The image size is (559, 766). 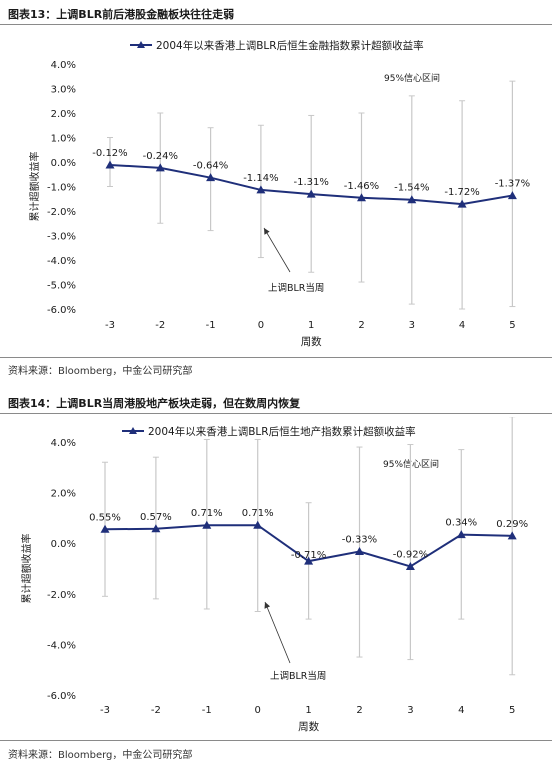 What do you see at coordinates (410, 554) in the screenshot?
I see `data-label: -0.92%` at bounding box center [410, 554].